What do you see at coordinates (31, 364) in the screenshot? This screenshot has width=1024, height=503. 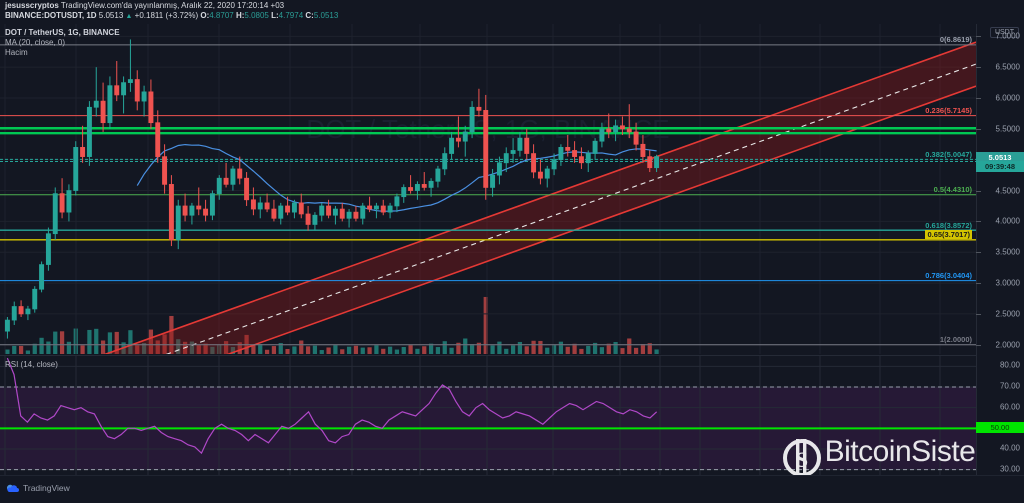 I see `rsi-legend: RSI (14, close)` at bounding box center [31, 364].